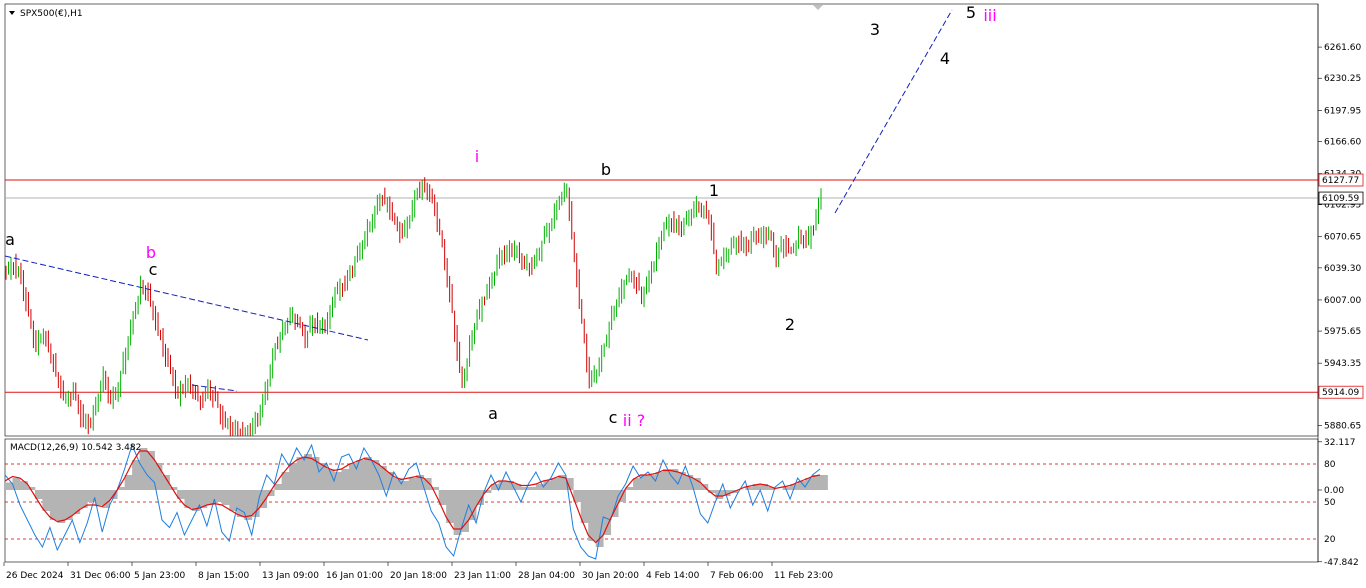 Image resolution: width=1366 pixels, height=588 pixels. Describe the element at coordinates (1342, 206) in the screenshot. I see `price-tick-label: 6102.95` at that location.